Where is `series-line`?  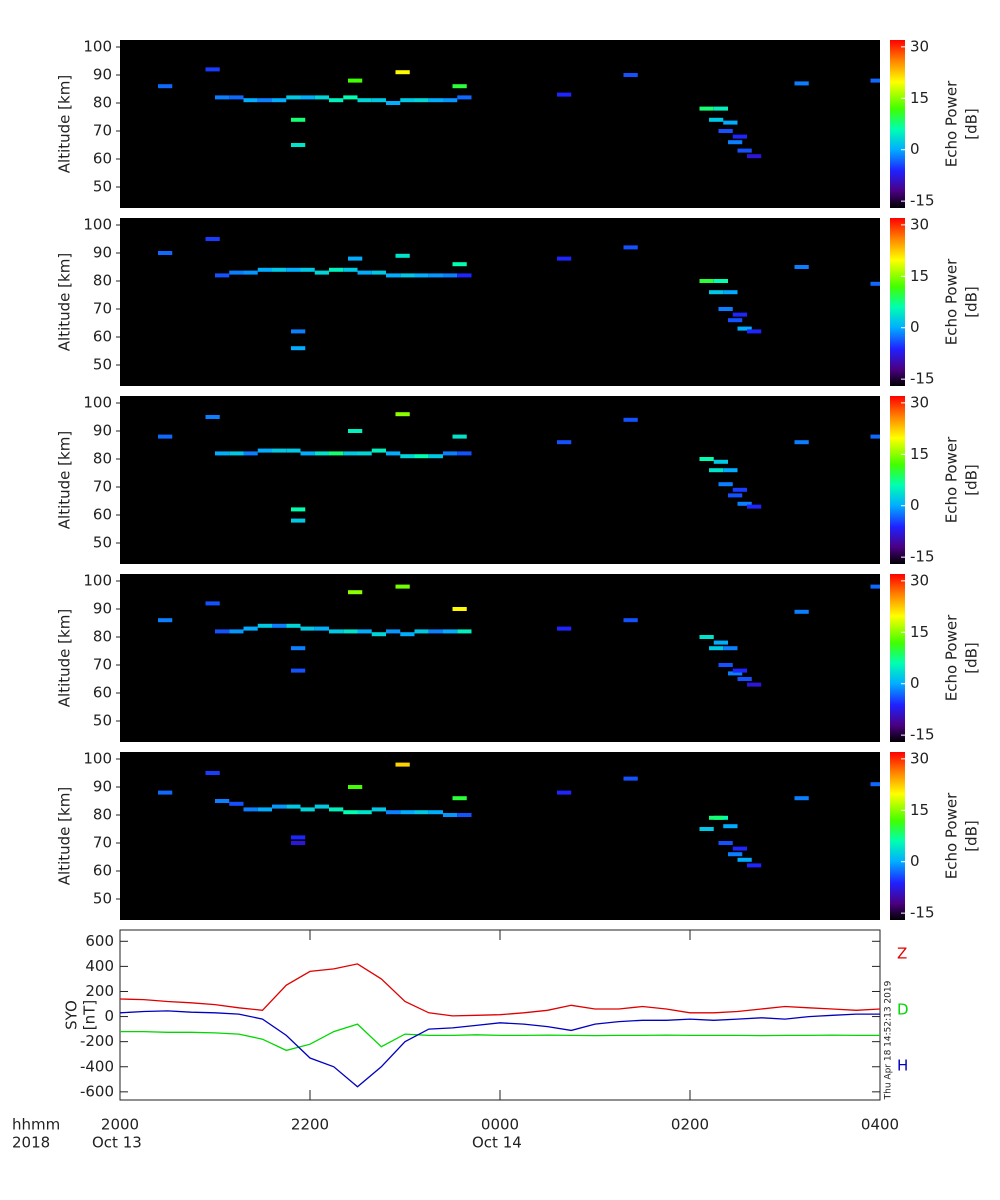
series-line is located at coordinates (499, 1049).